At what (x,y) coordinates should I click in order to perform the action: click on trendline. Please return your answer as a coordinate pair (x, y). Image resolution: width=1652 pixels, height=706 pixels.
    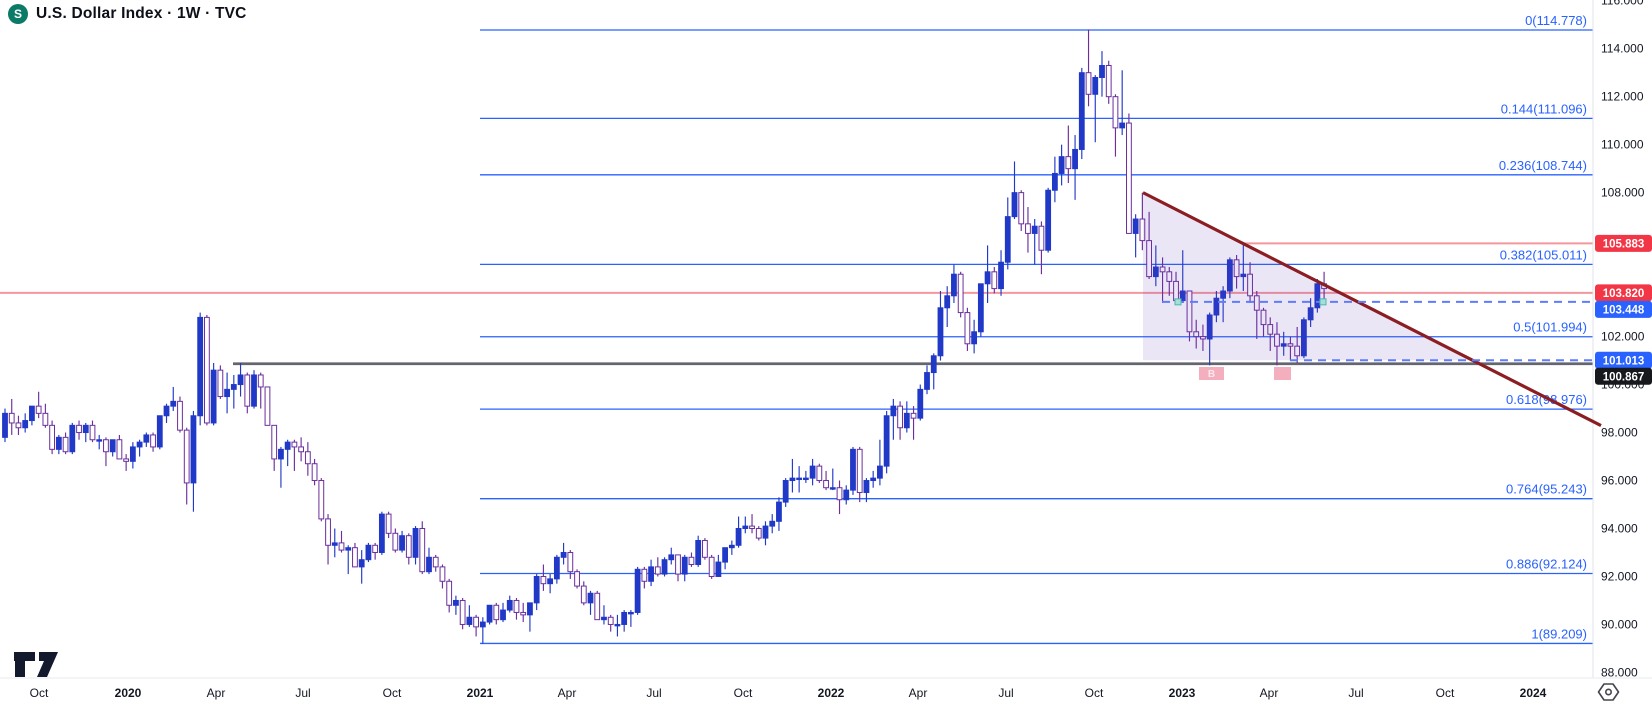
    Looking at the image, I should click on (1372, 309).